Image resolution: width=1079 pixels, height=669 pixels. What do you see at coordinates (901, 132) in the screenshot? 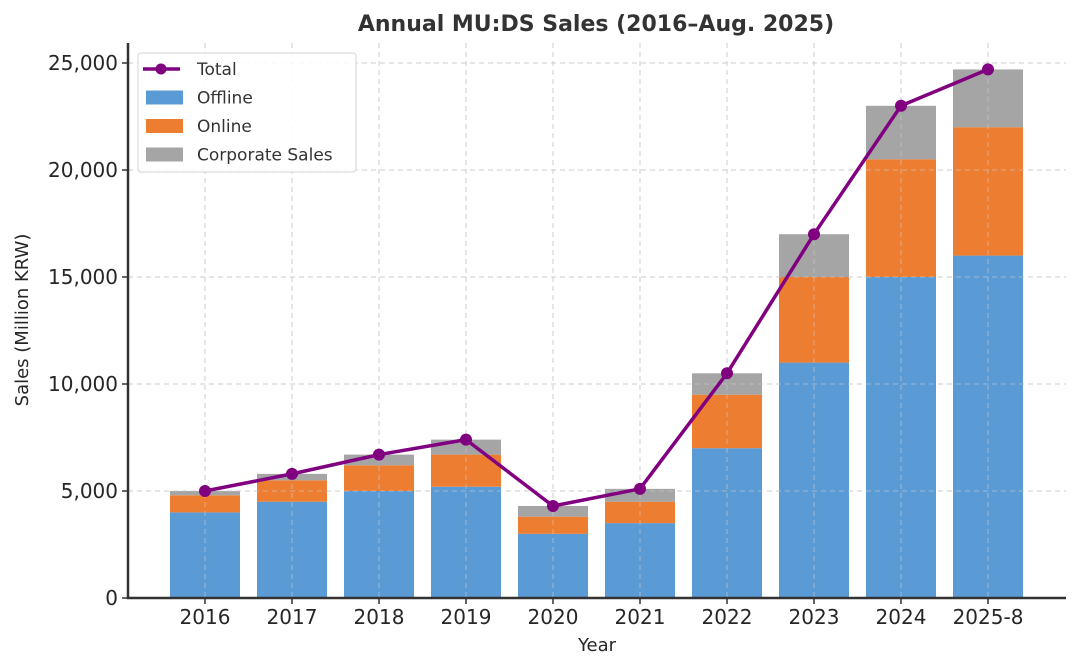
I see `bar-corporate-sales` at bounding box center [901, 132].